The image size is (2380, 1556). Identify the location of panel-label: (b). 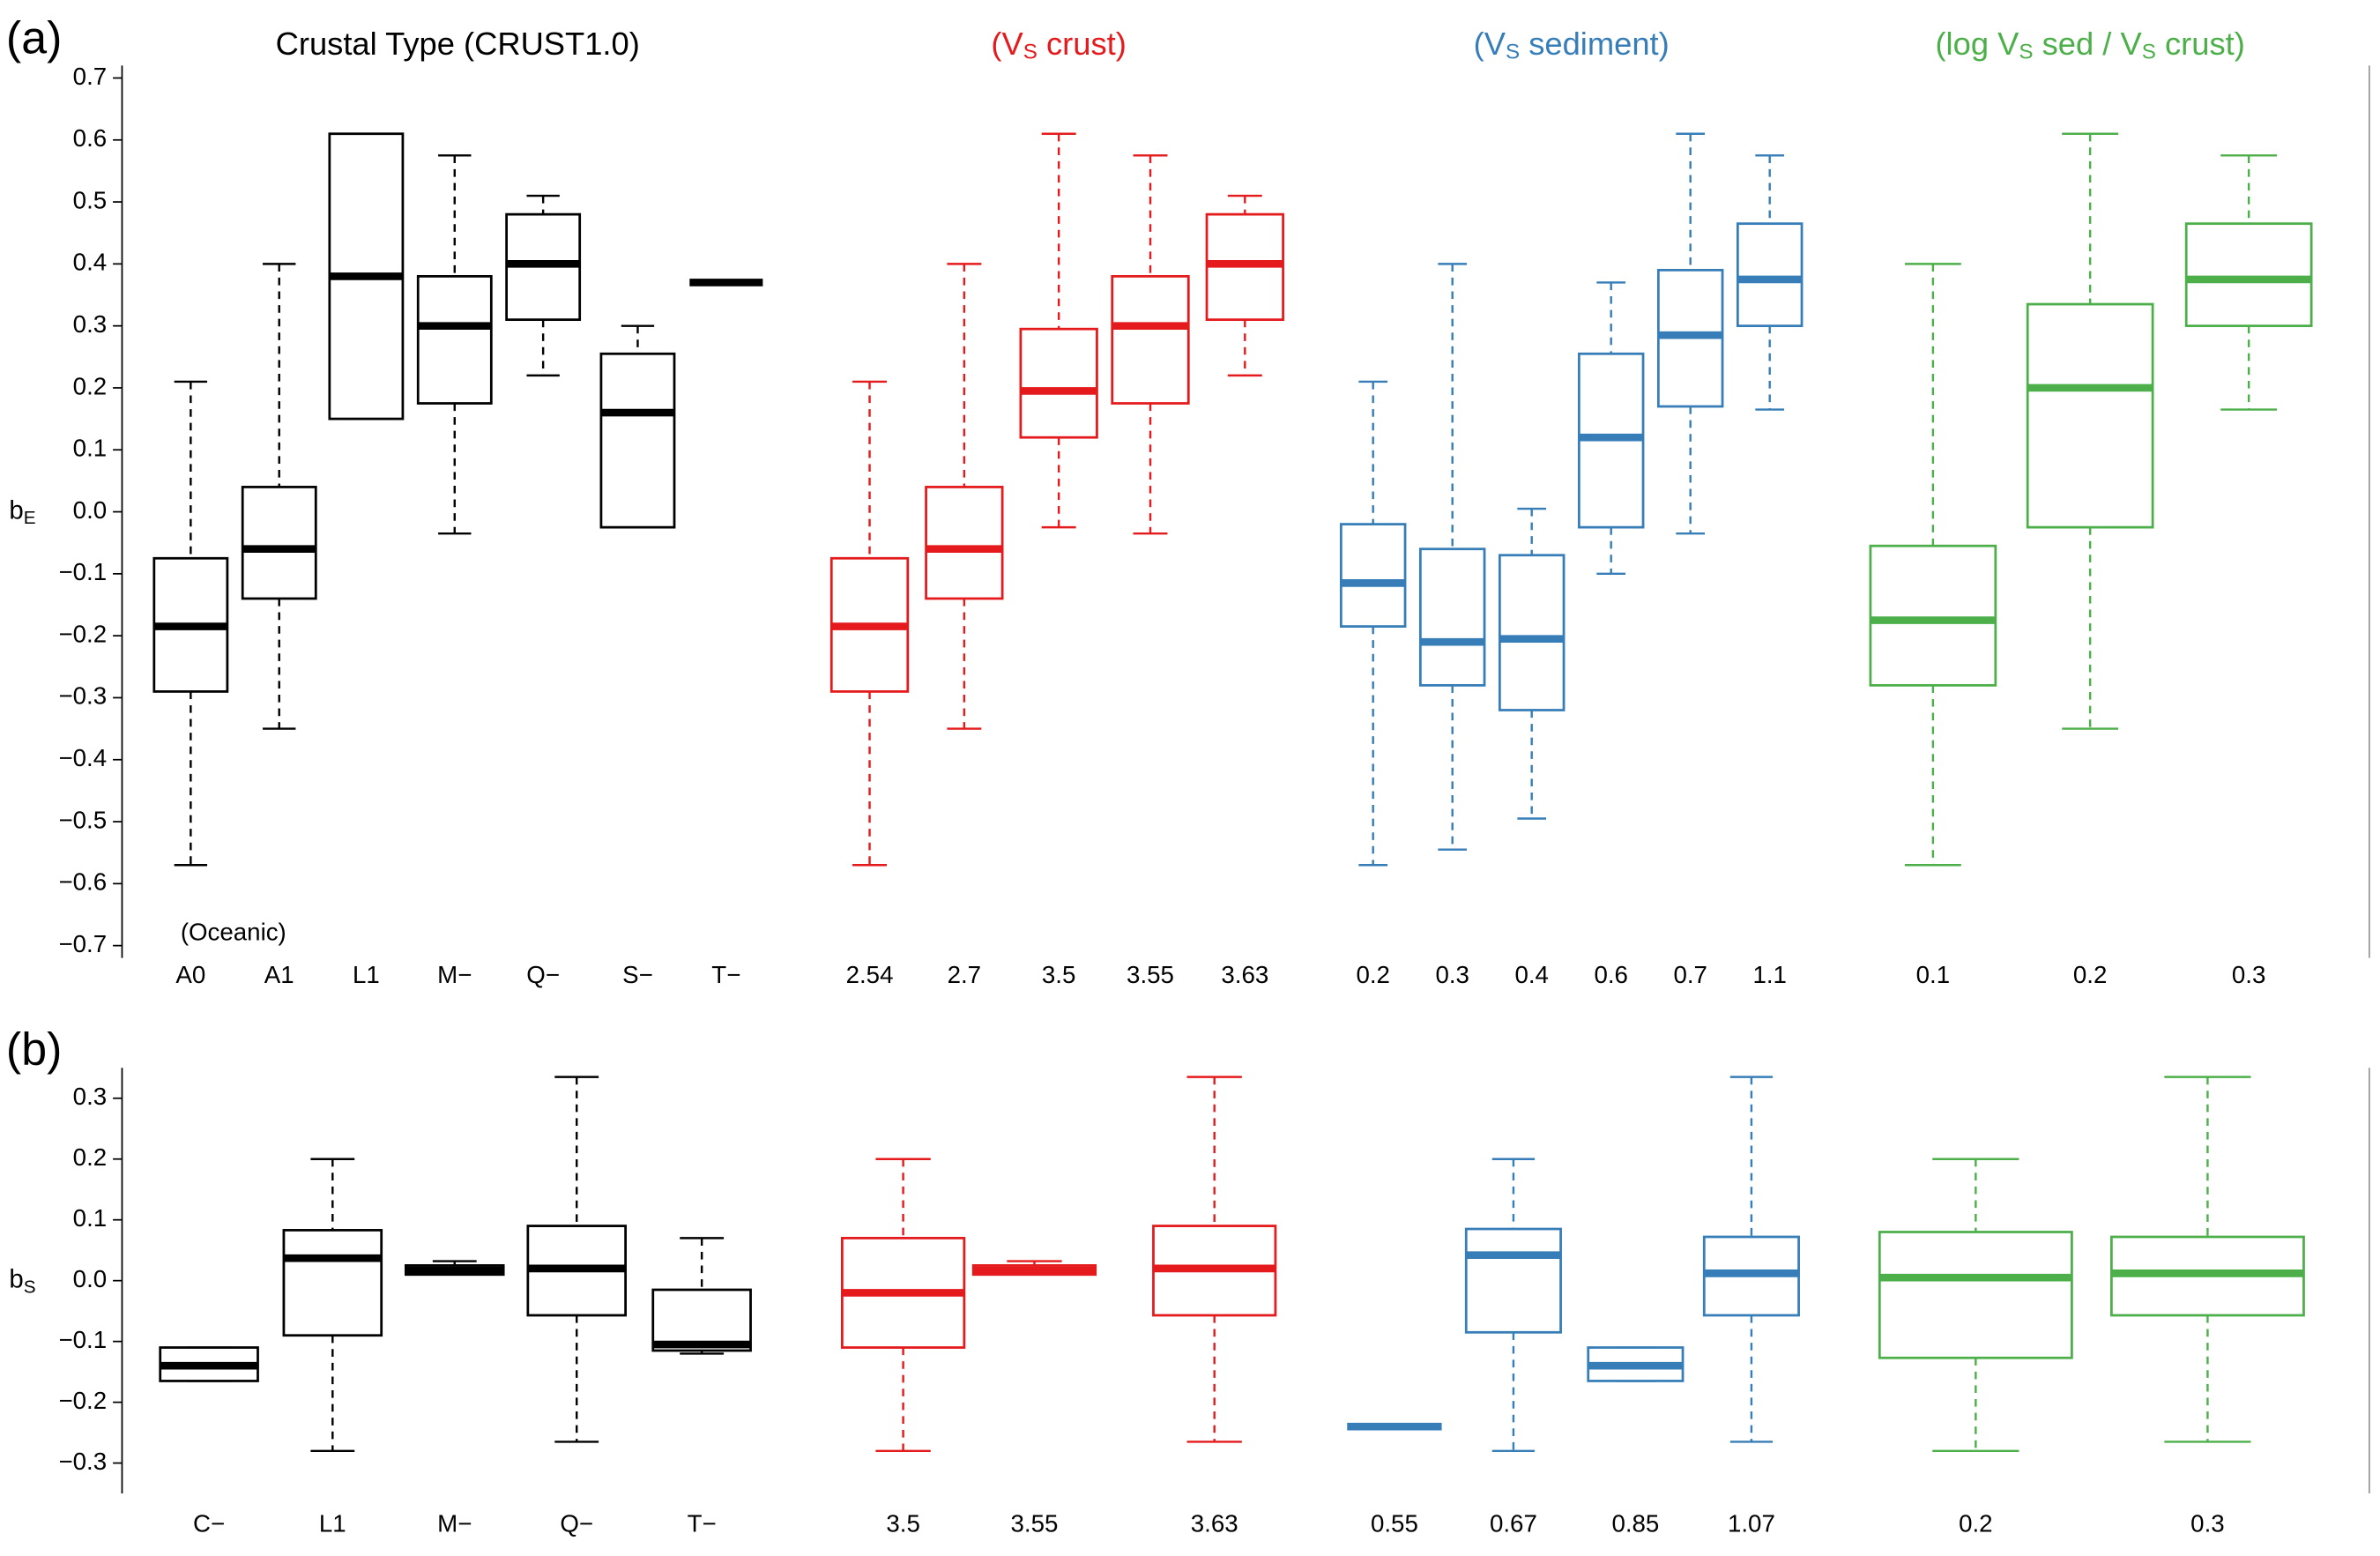
(34, 1050).